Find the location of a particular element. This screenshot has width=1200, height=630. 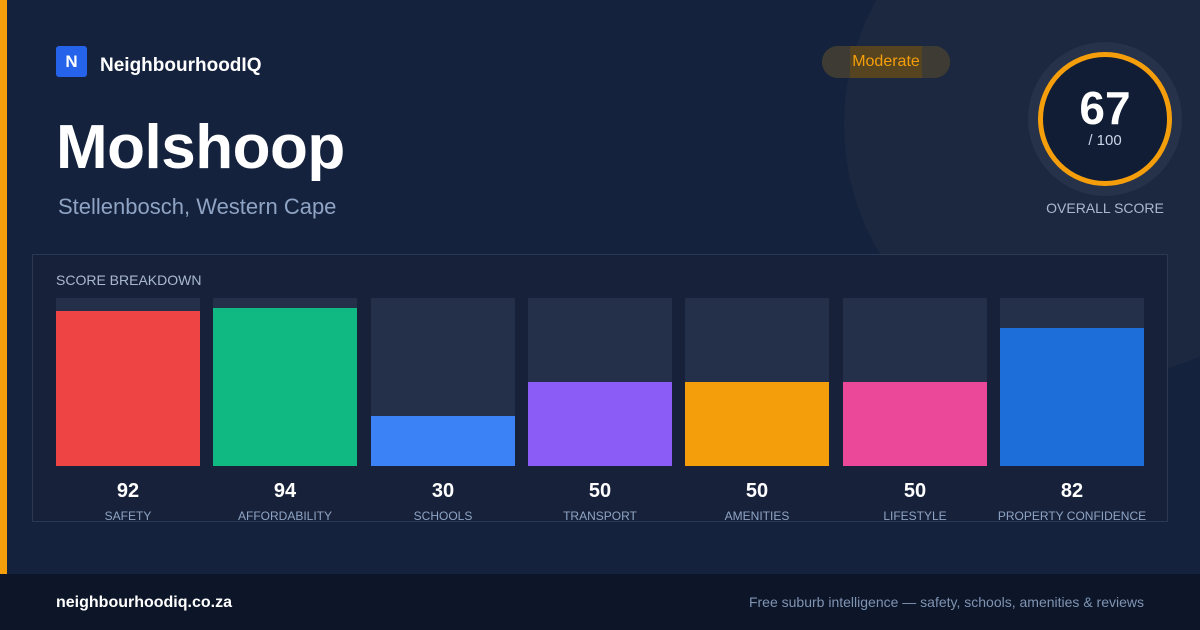

bar-label: SAFETY is located at coordinates (128, 516).